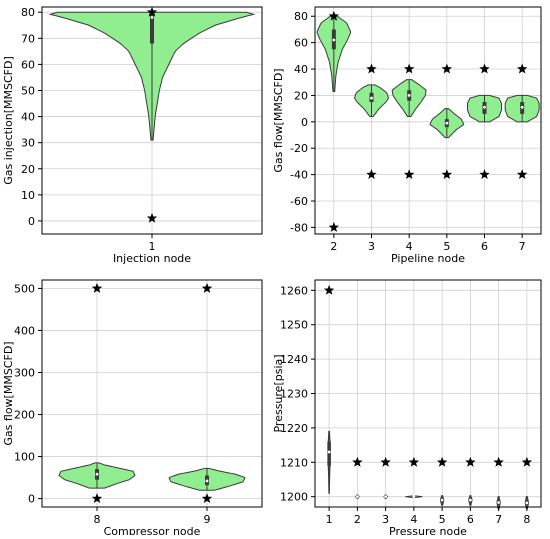  Describe the element at coordinates (299, 175) in the screenshot. I see `y-tick-label: -40` at that location.